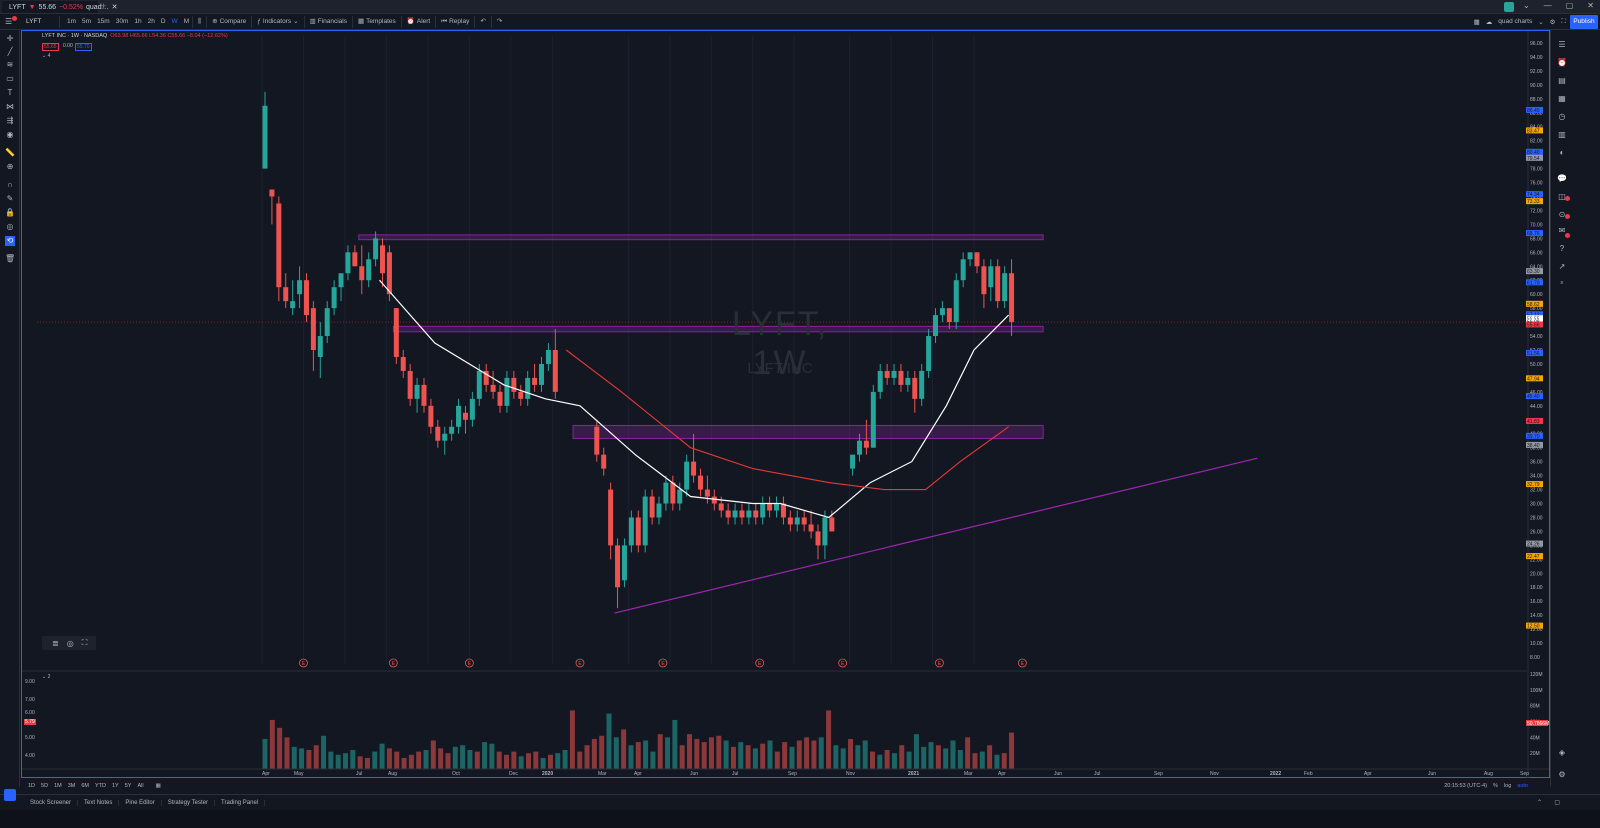  What do you see at coordinates (1569, 5) in the screenshot?
I see `maximize-icon: ▢` at bounding box center [1569, 5].